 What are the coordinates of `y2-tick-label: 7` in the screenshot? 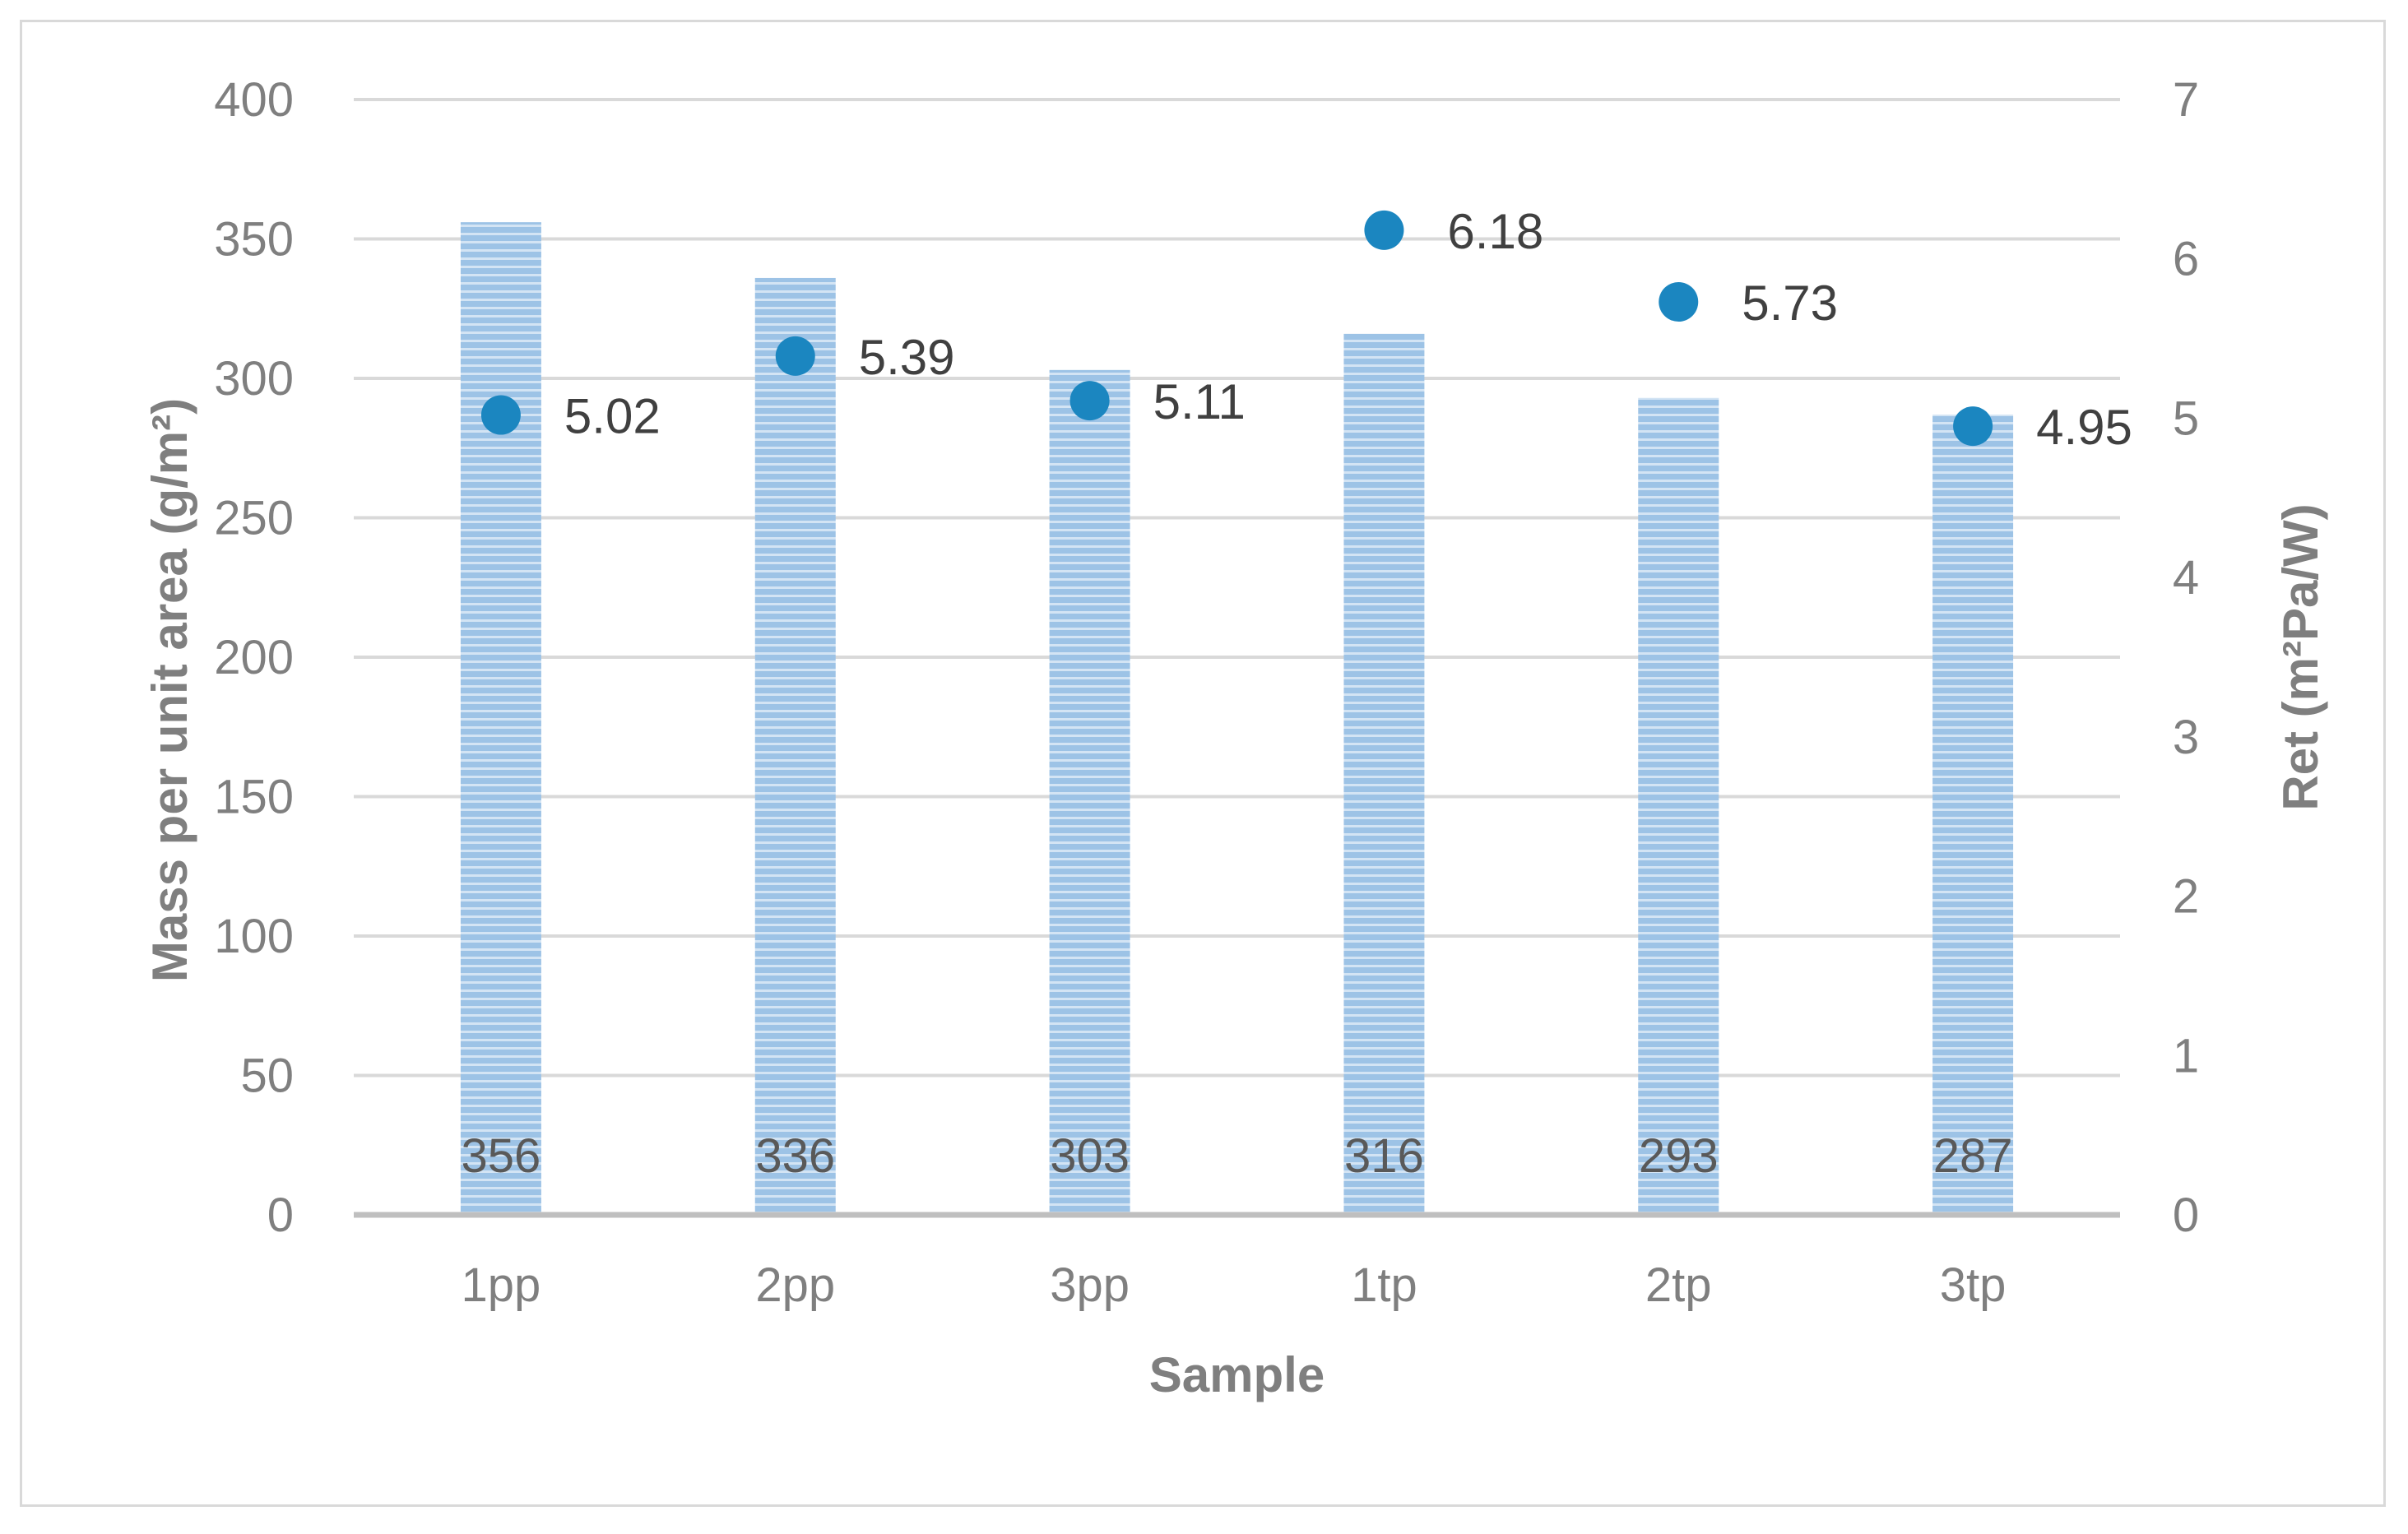 It's located at (2186, 100).